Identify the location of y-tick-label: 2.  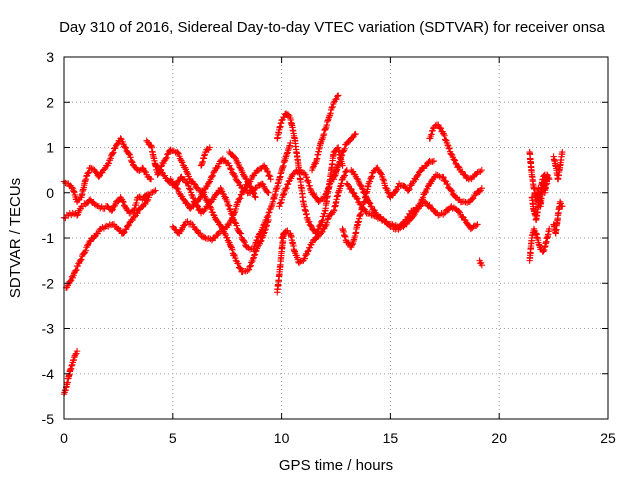
(50, 102).